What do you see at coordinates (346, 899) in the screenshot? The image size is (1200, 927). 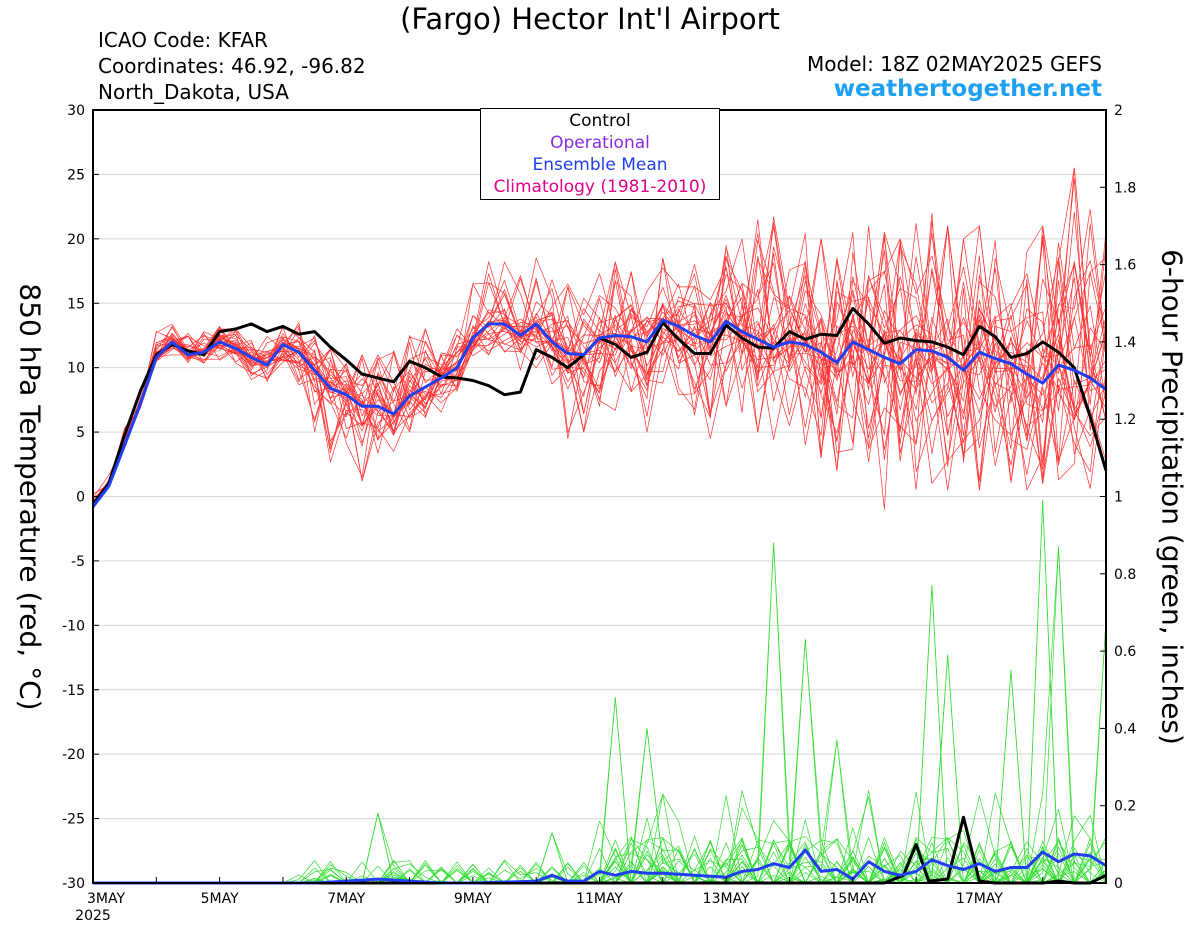 I see `x-tick-label: 7MAY` at bounding box center [346, 899].